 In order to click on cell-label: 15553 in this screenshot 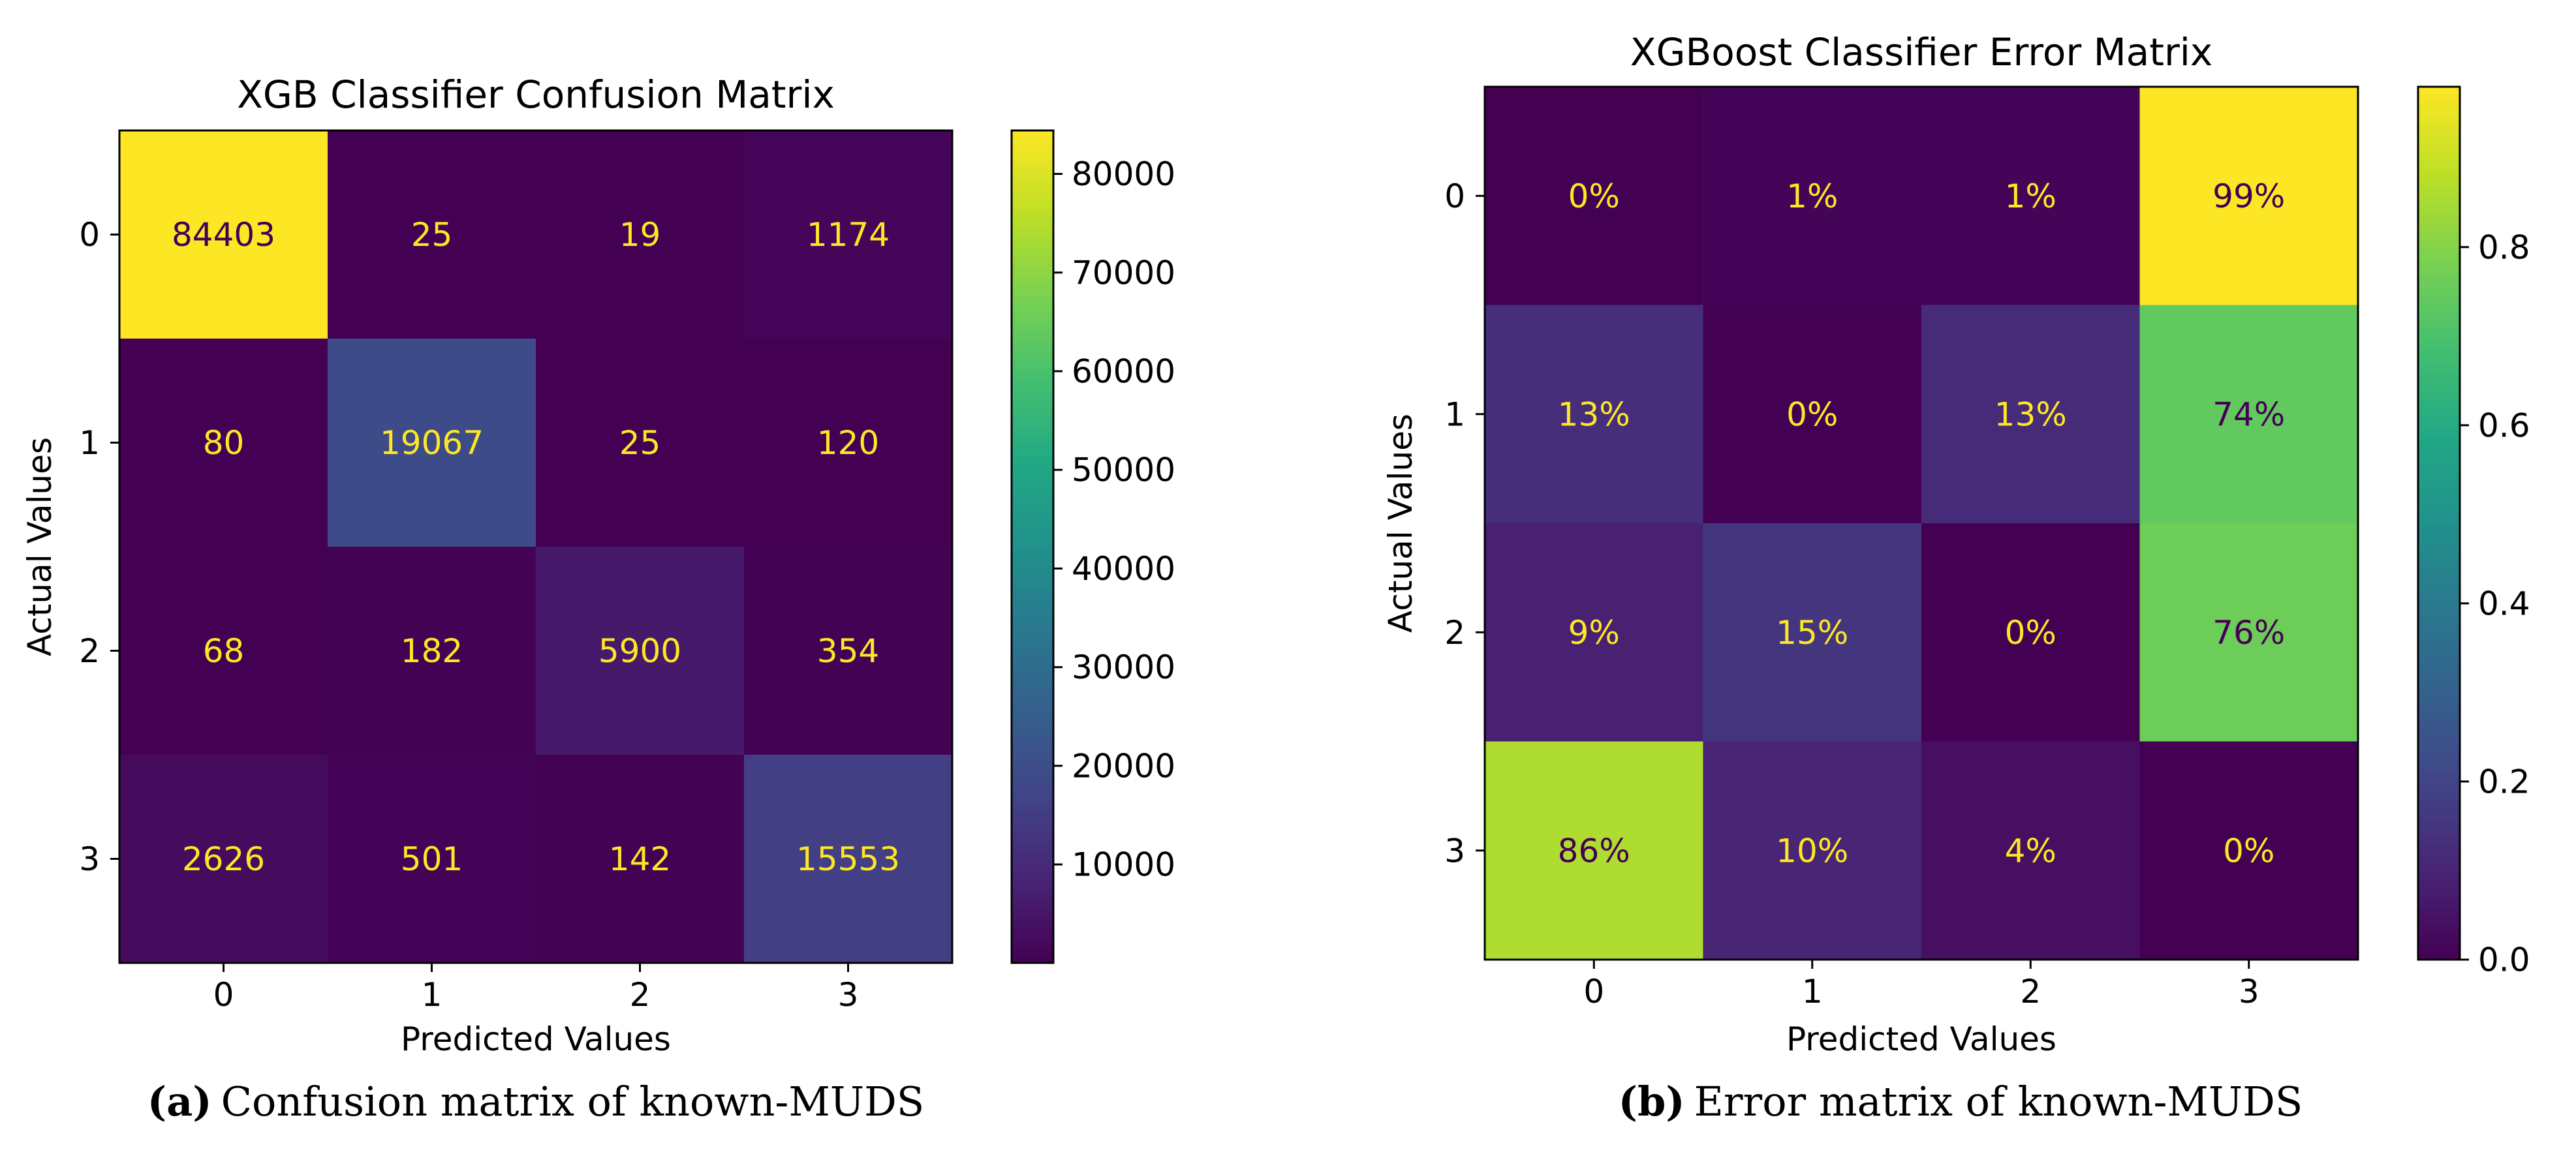, I will do `click(848, 859)`.